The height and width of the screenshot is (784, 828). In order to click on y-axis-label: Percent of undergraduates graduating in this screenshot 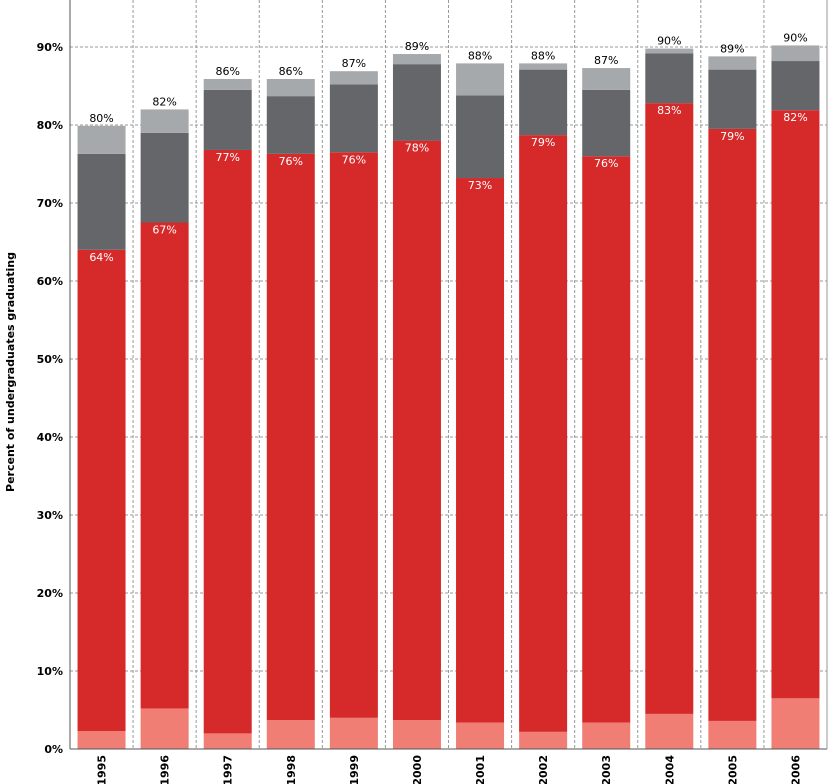, I will do `click(10, 372)`.